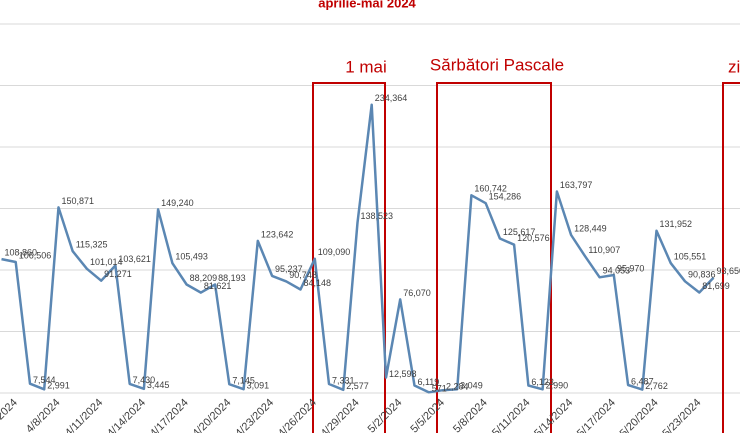 This screenshot has height=433, width=740. What do you see at coordinates (533, 238) in the screenshot?
I see `data-label: 120,576` at bounding box center [533, 238].